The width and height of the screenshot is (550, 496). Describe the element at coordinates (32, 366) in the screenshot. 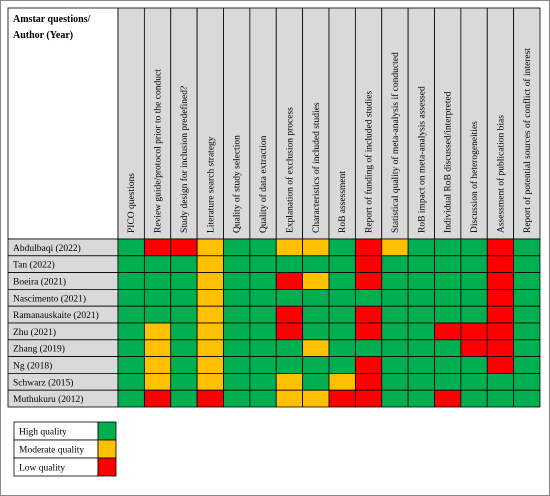

I see `author-label: Ng (2018)` at that location.